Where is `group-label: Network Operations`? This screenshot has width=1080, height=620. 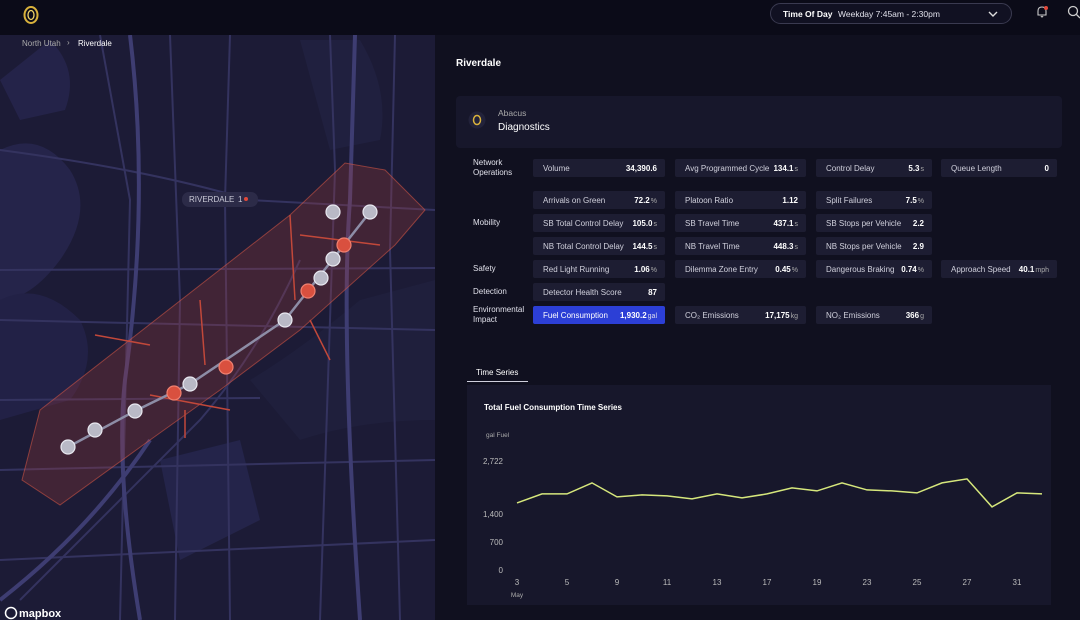
group-label: Network Operations is located at coordinates (493, 167).